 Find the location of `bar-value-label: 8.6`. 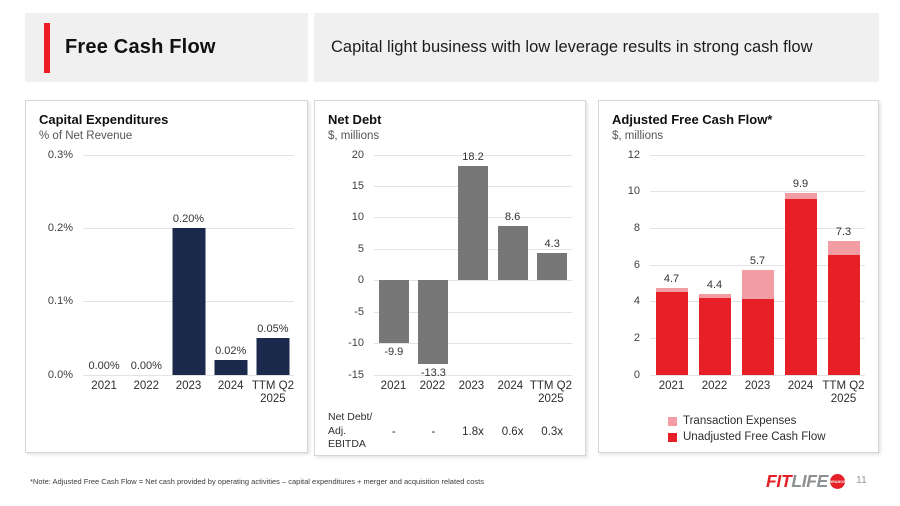

bar-value-label: 8.6 is located at coordinates (512, 217).